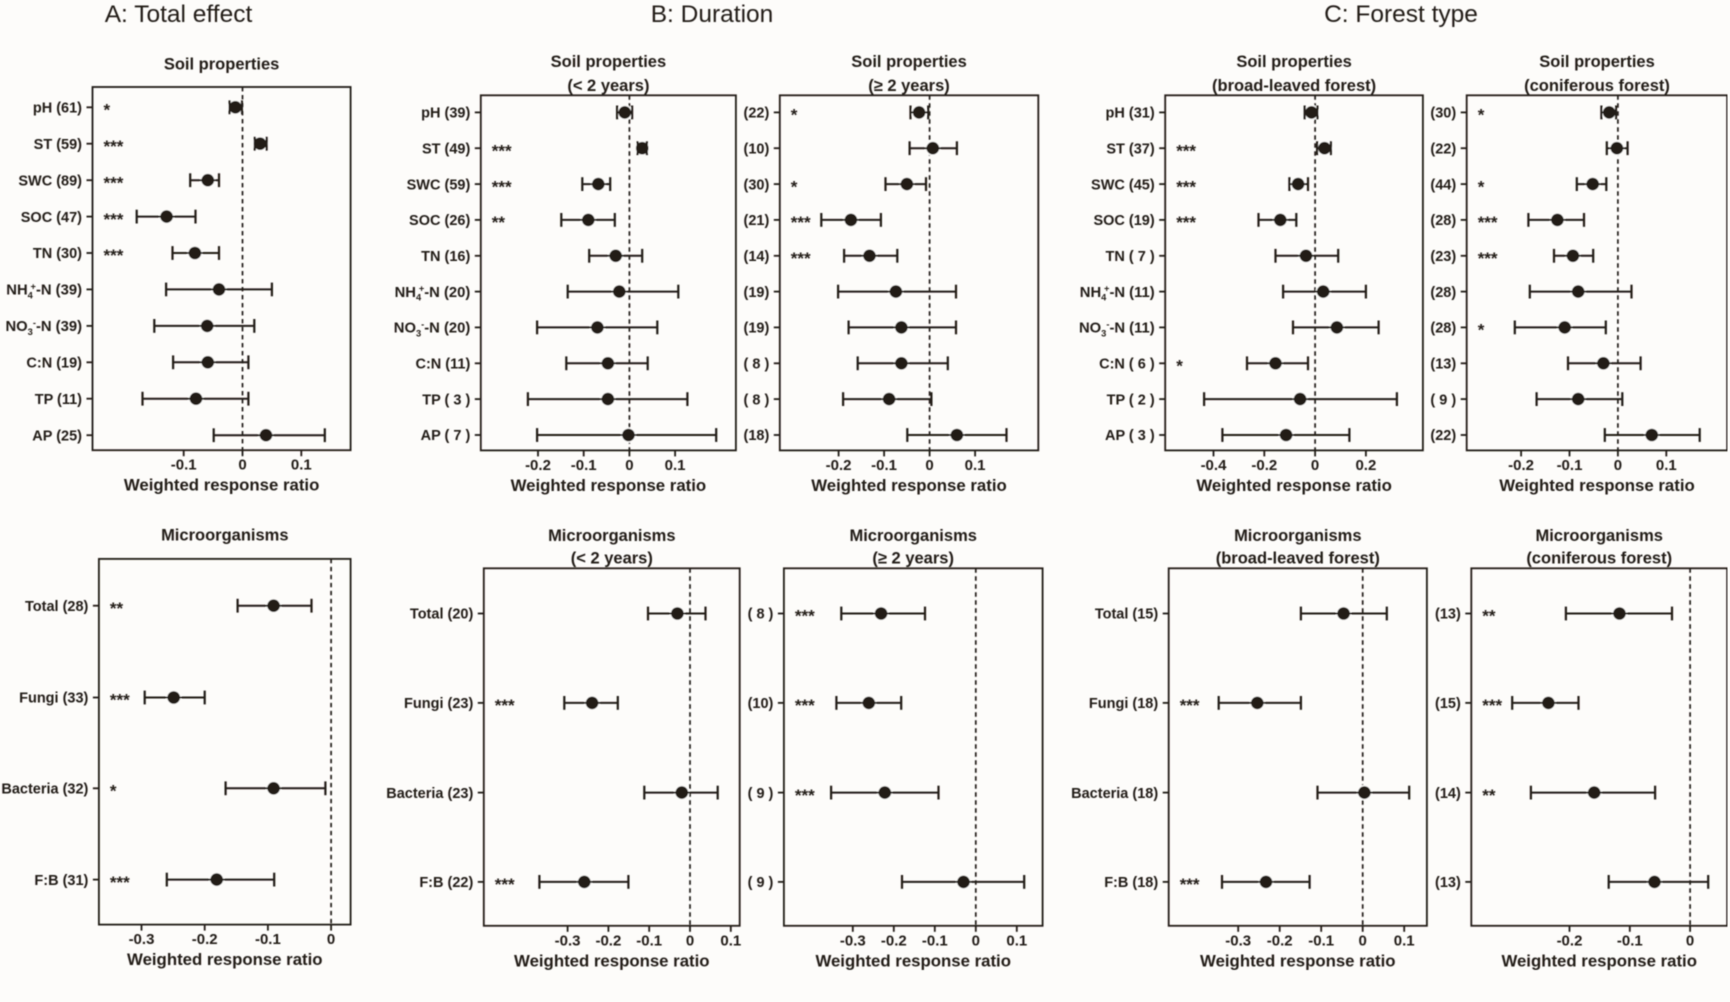 The image size is (1730, 1002). What do you see at coordinates (433, 293) in the screenshot?
I see `svg-text: NH4+-N (20)` at bounding box center [433, 293].